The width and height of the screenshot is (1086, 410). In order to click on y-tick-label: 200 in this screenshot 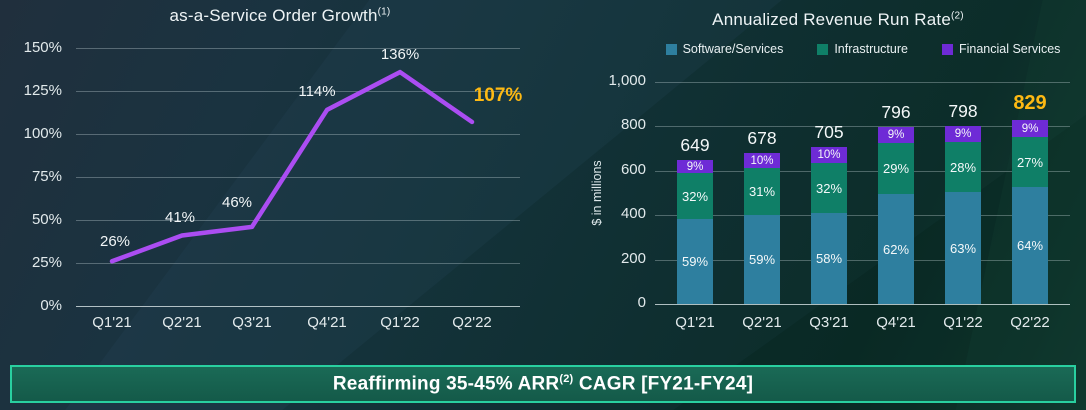, I will do `click(633, 258)`.